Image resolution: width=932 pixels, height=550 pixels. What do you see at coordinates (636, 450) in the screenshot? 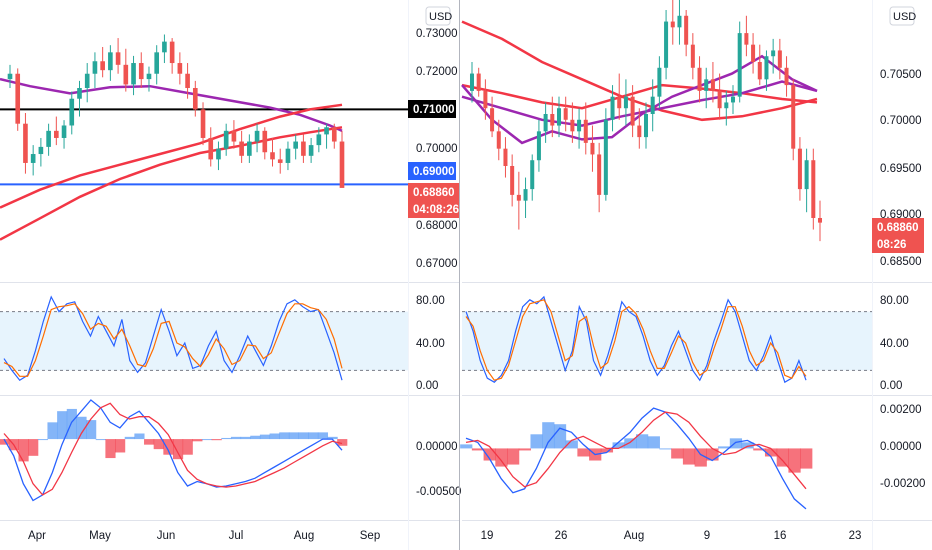
I see `macd-line` at bounding box center [636, 450].